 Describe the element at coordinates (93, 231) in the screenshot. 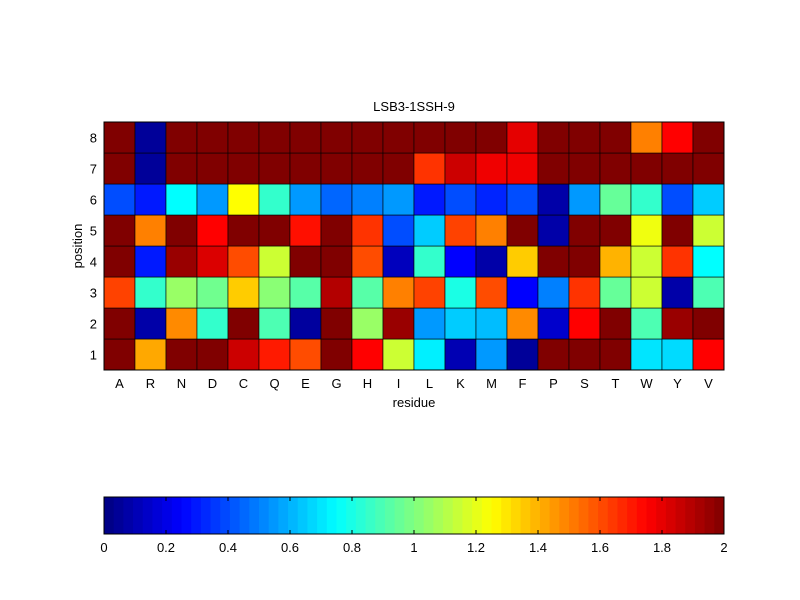

I see `y-tick-label: 5` at that location.